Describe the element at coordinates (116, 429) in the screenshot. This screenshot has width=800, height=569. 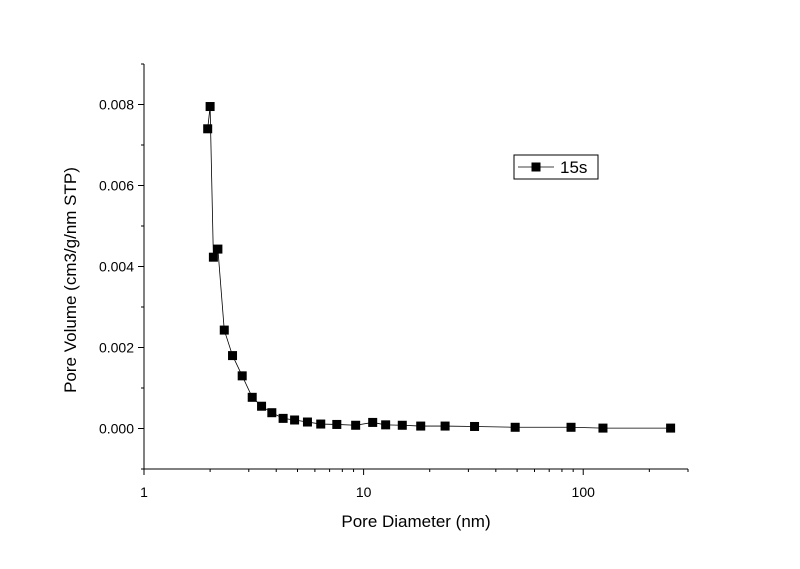
I see `y-tick-label: 0.000` at that location.